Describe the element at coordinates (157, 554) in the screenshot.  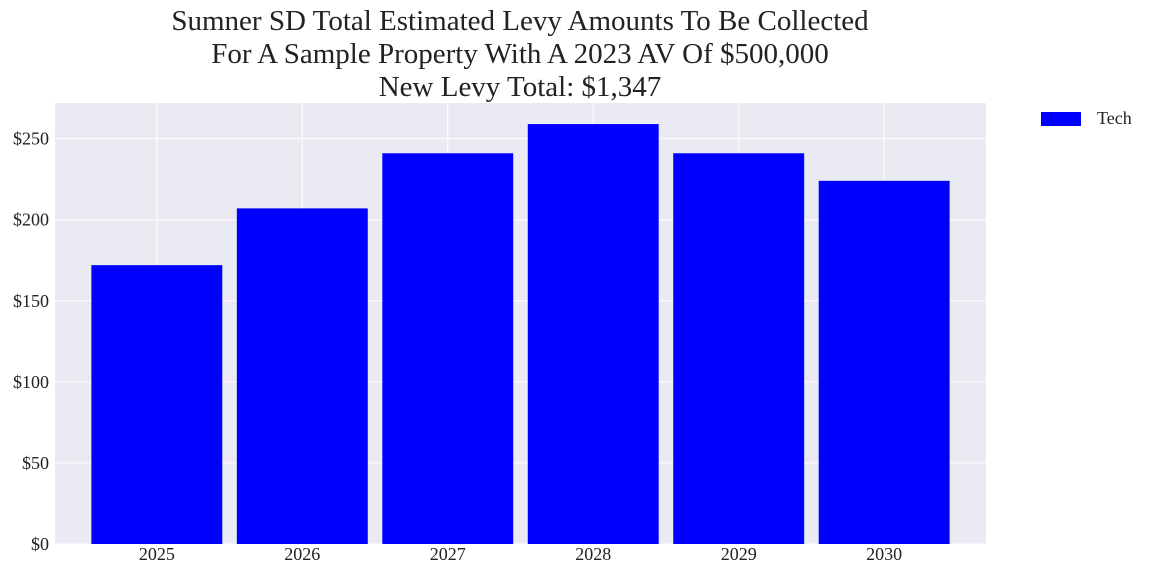
I see `x-tick-label: 2025` at that location.